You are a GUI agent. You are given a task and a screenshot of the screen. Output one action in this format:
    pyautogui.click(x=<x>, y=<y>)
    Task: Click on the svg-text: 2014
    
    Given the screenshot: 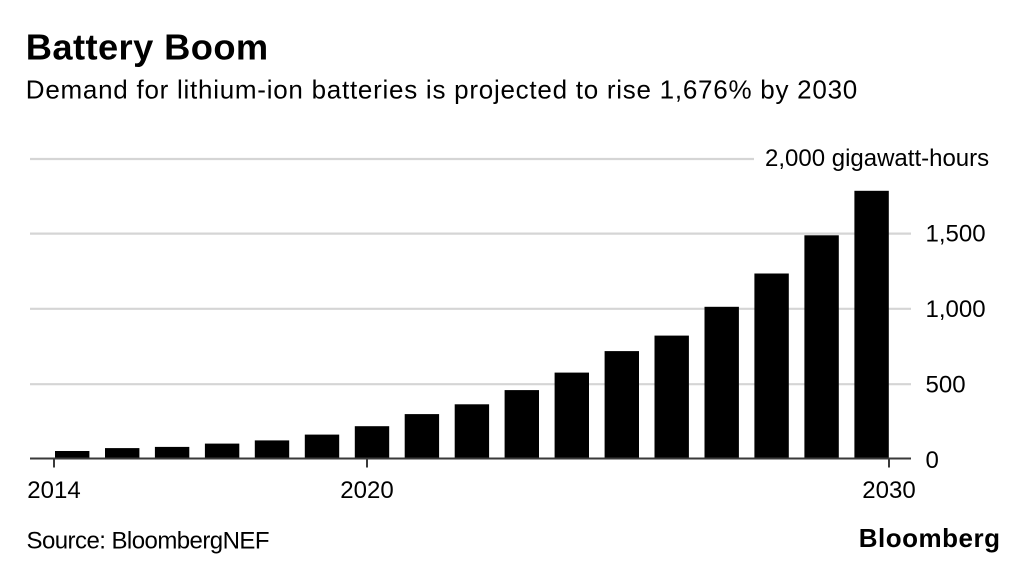 What is the action you would take?
    pyautogui.click(x=53, y=490)
    